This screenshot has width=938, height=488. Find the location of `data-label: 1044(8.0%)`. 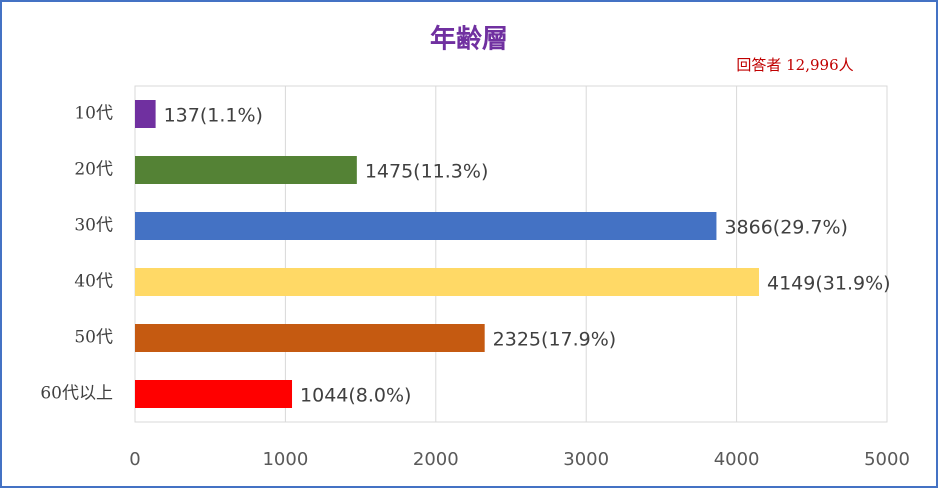

data-label: 1044(8.0%) is located at coordinates (355, 396).